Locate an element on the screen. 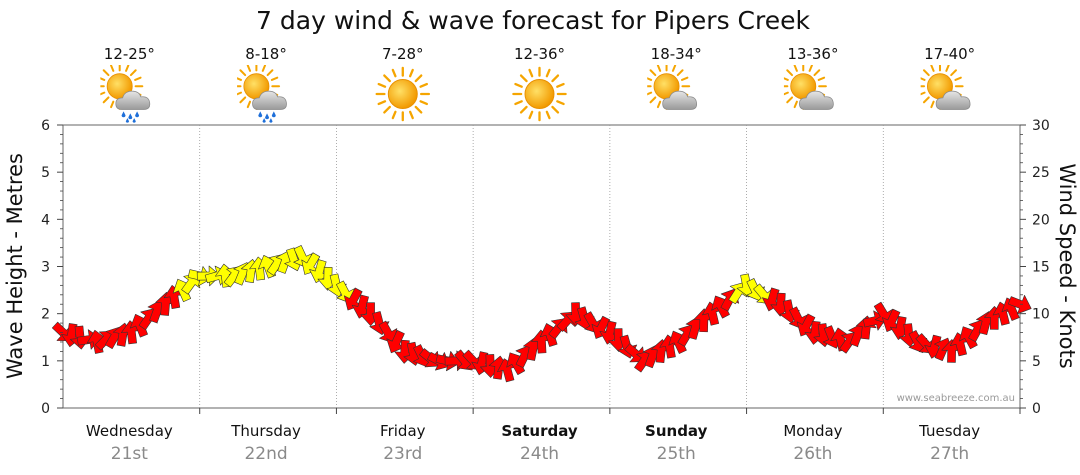  left-axis-label: Wave Height - Metres is located at coordinates (15, 266).